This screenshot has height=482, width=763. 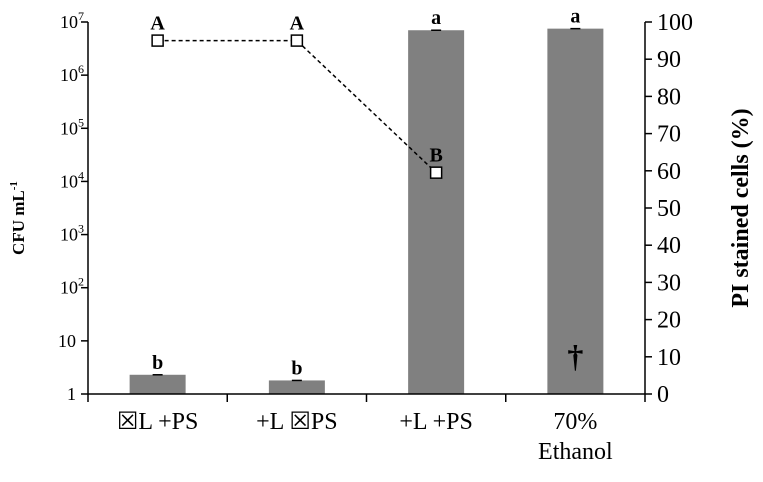 I want to click on right-tick-label-8: 80, so click(x=669, y=97).